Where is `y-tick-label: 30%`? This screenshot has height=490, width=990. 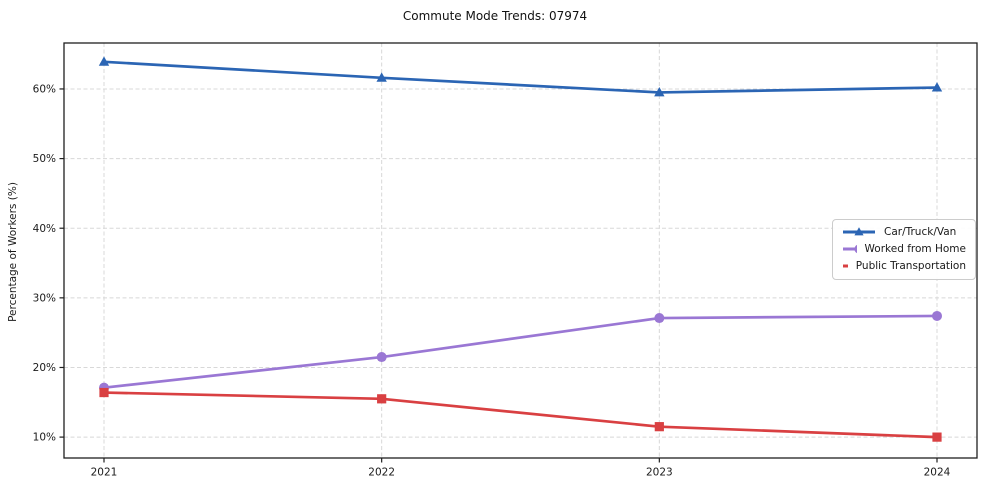
y-tick-label: 30% is located at coordinates (44, 298).